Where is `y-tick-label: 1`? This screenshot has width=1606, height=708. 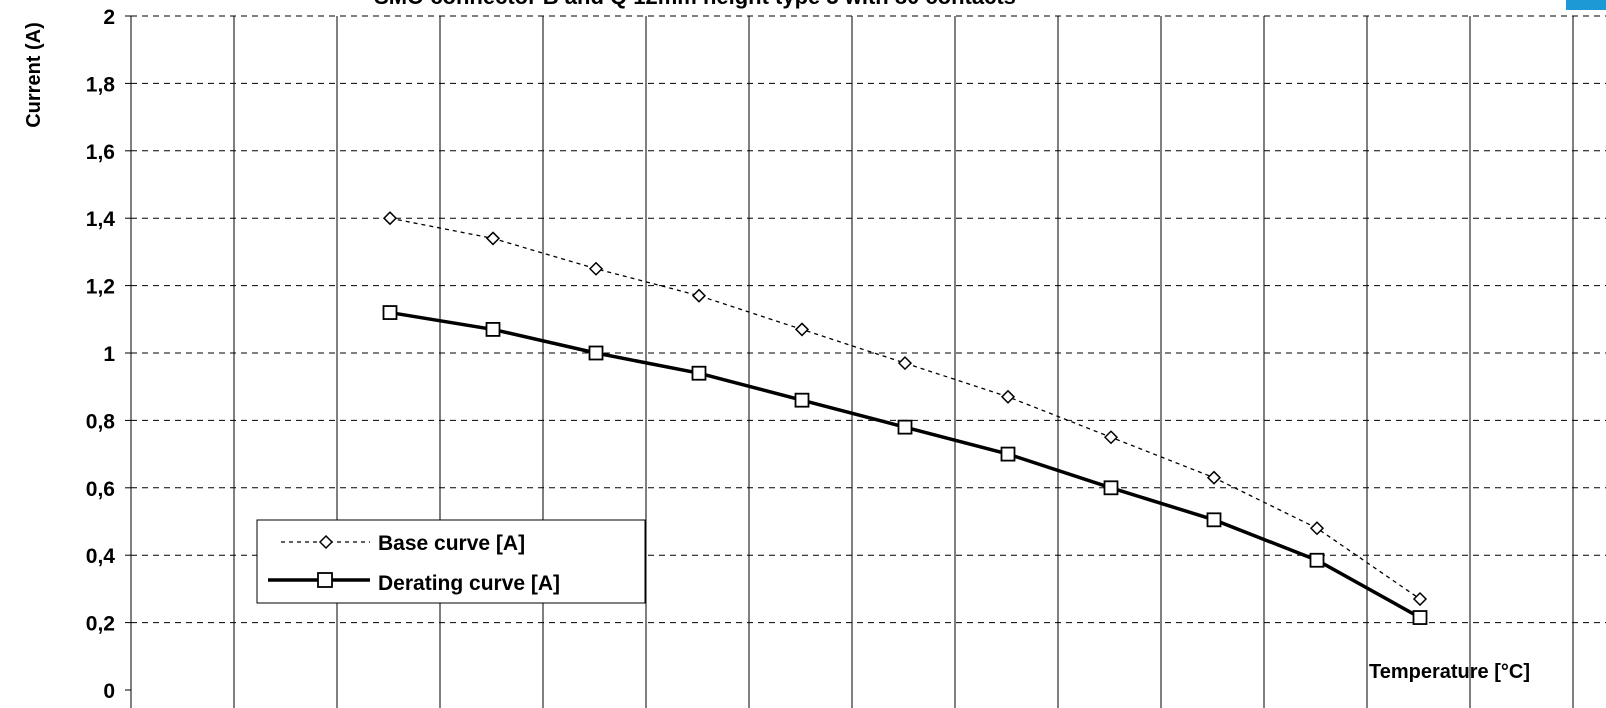 y-tick-label: 1 is located at coordinates (109, 354).